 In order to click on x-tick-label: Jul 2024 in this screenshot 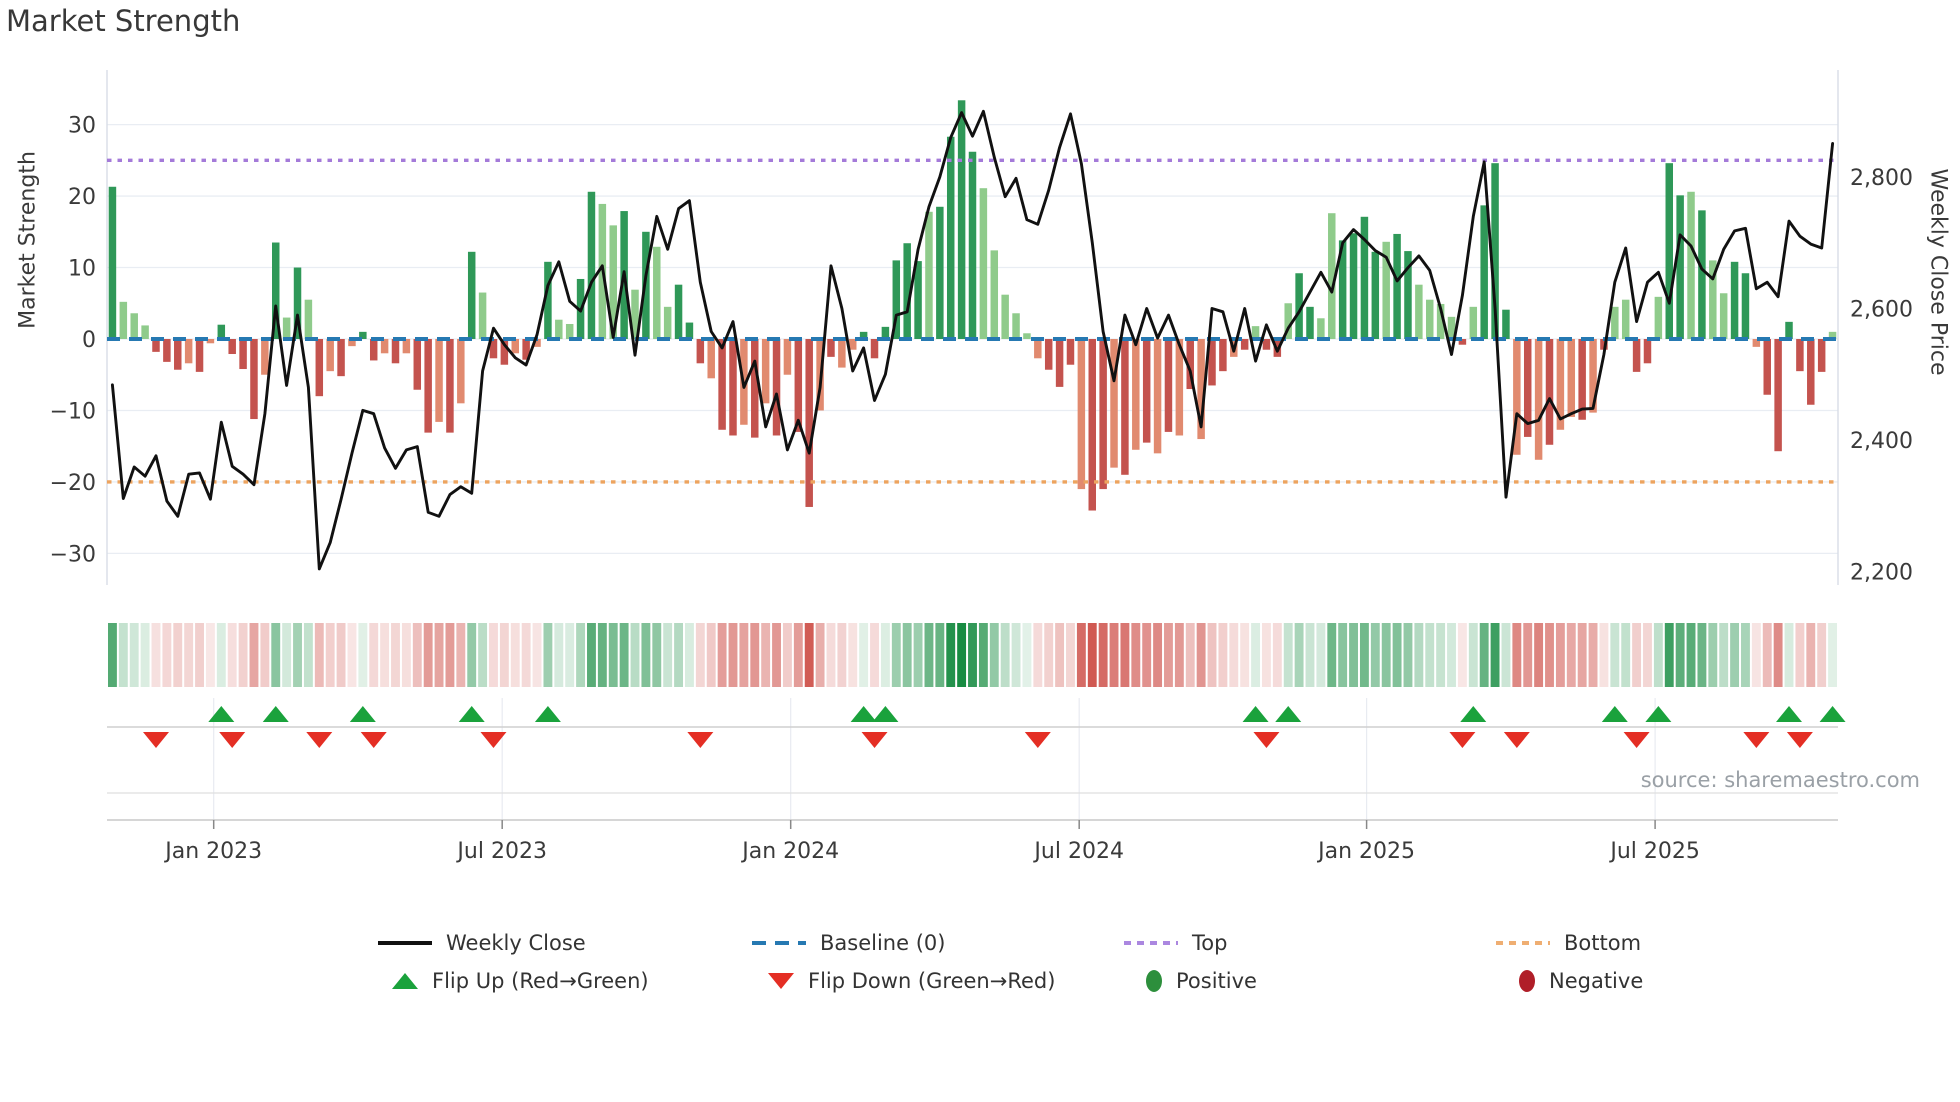, I will do `click(1078, 851)`.